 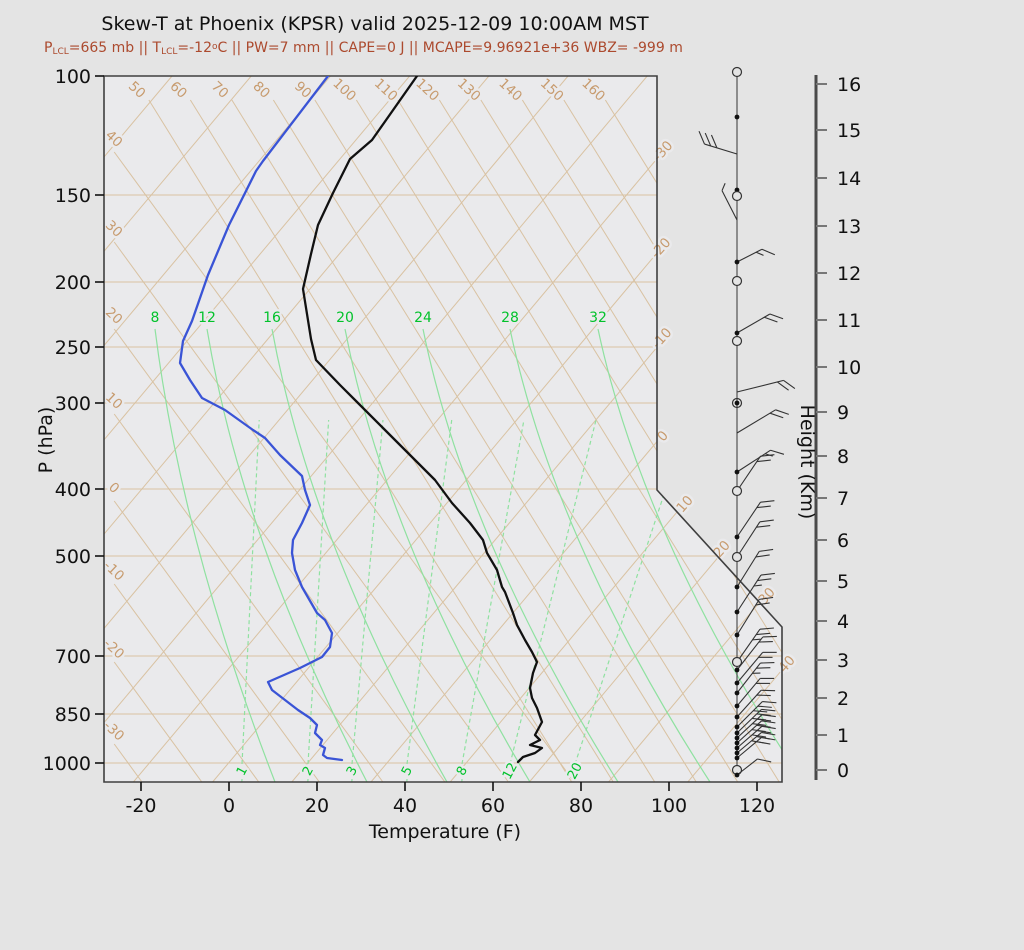 What do you see at coordinates (843, 582) in the screenshot?
I see `height-tick-label: 5` at bounding box center [843, 582].